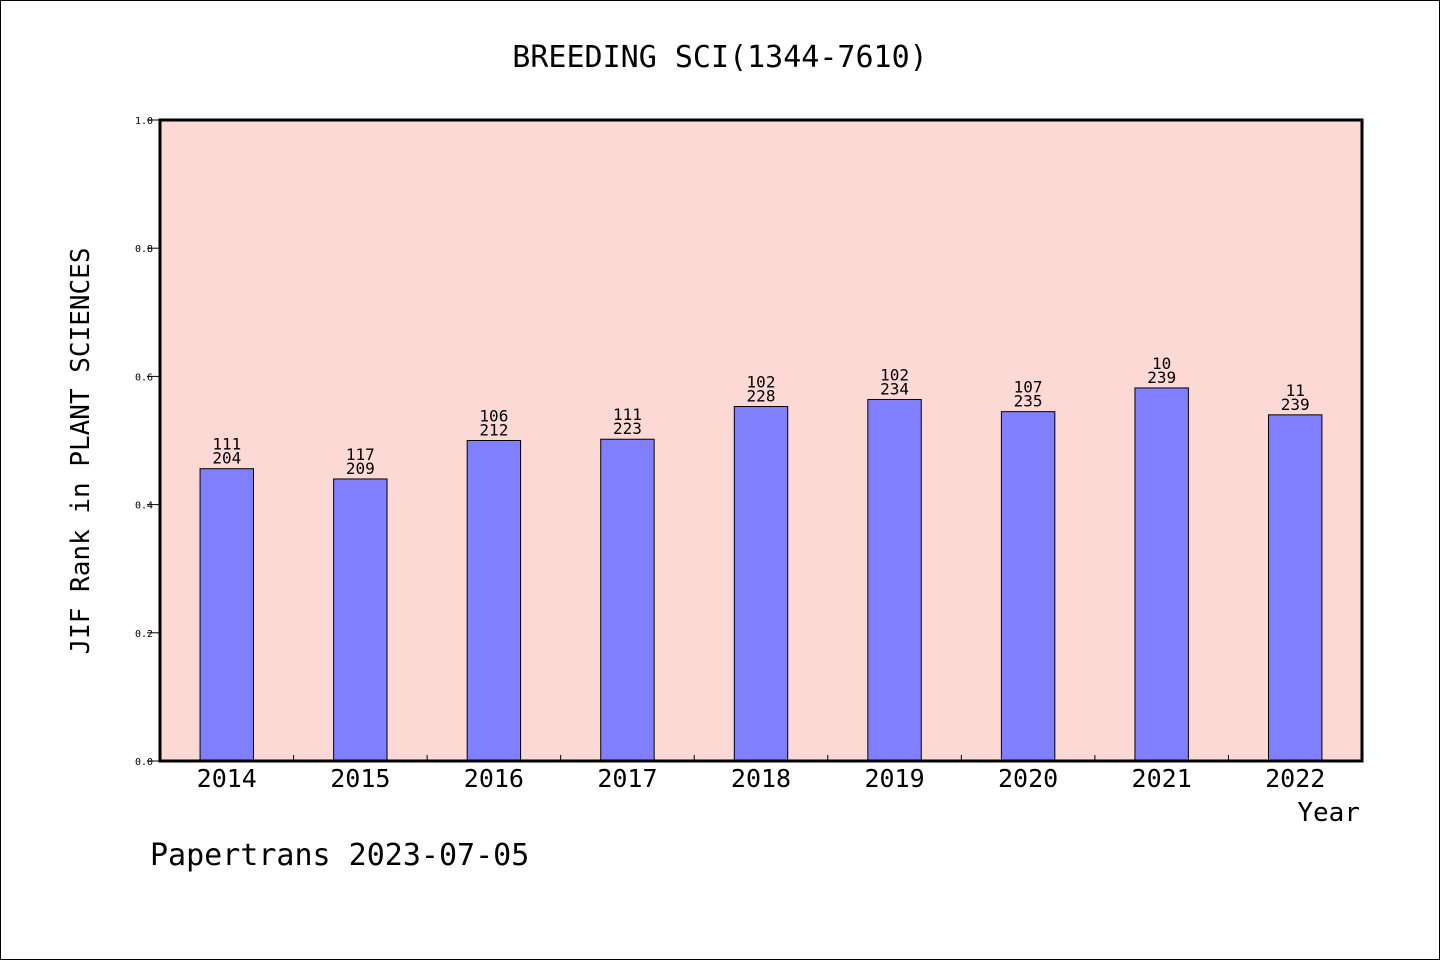 The height and width of the screenshot is (960, 1440). I want to click on x-tick-label-2015: 2015, so click(360, 778).